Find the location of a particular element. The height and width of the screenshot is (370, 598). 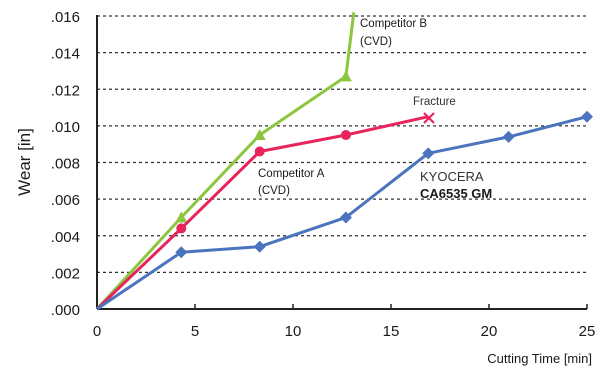

x-tick-label: 15 is located at coordinates (391, 331).